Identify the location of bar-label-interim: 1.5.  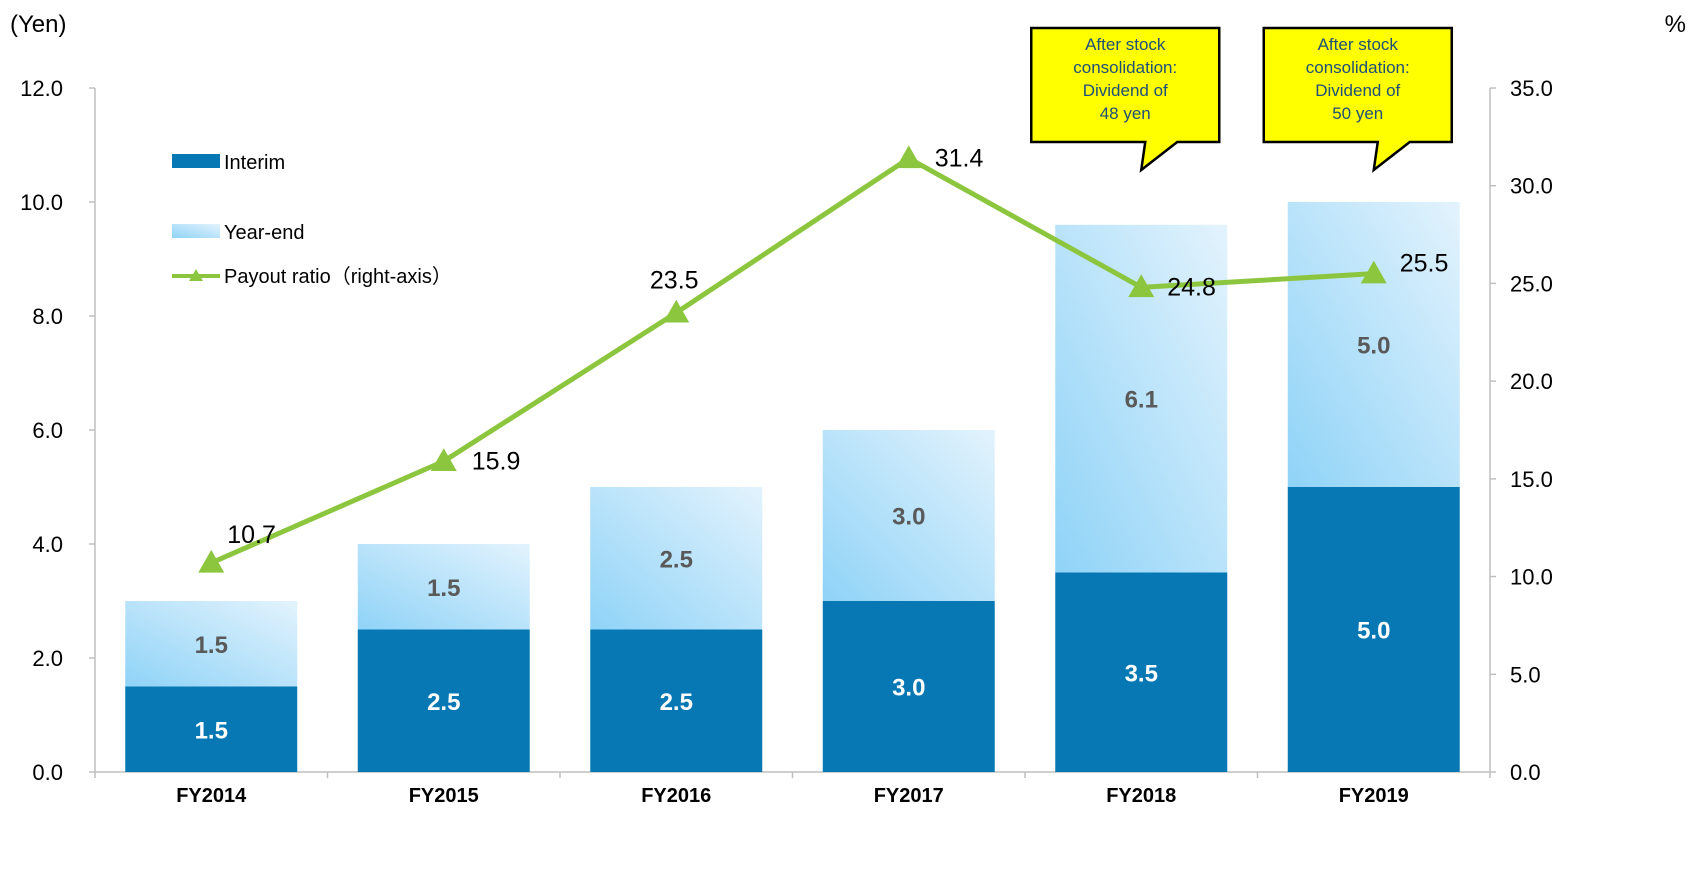
(211, 730).